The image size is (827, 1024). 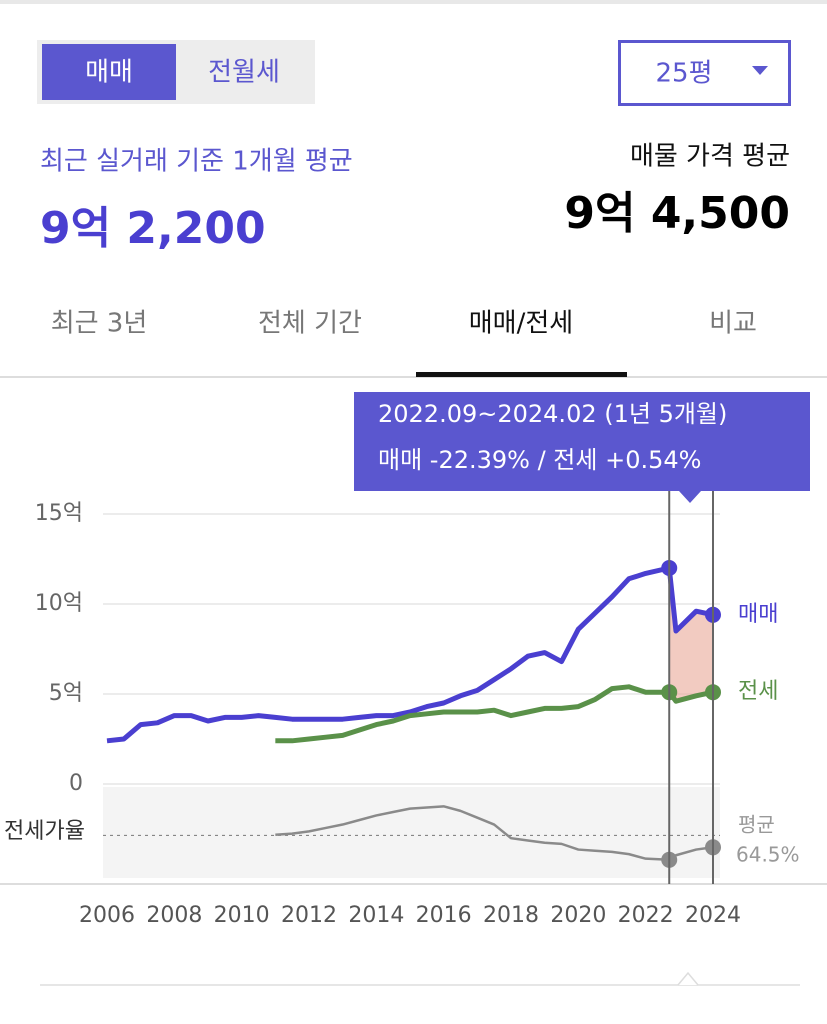 What do you see at coordinates (521, 324) in the screenshot?
I see `period-tab: 매매/전세` at bounding box center [521, 324].